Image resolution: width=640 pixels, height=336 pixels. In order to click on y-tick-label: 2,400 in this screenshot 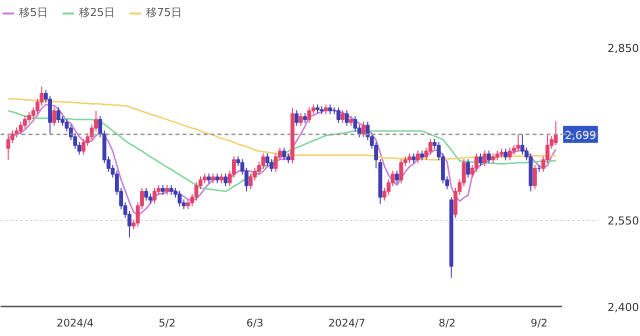, I will do `click(623, 307)`.